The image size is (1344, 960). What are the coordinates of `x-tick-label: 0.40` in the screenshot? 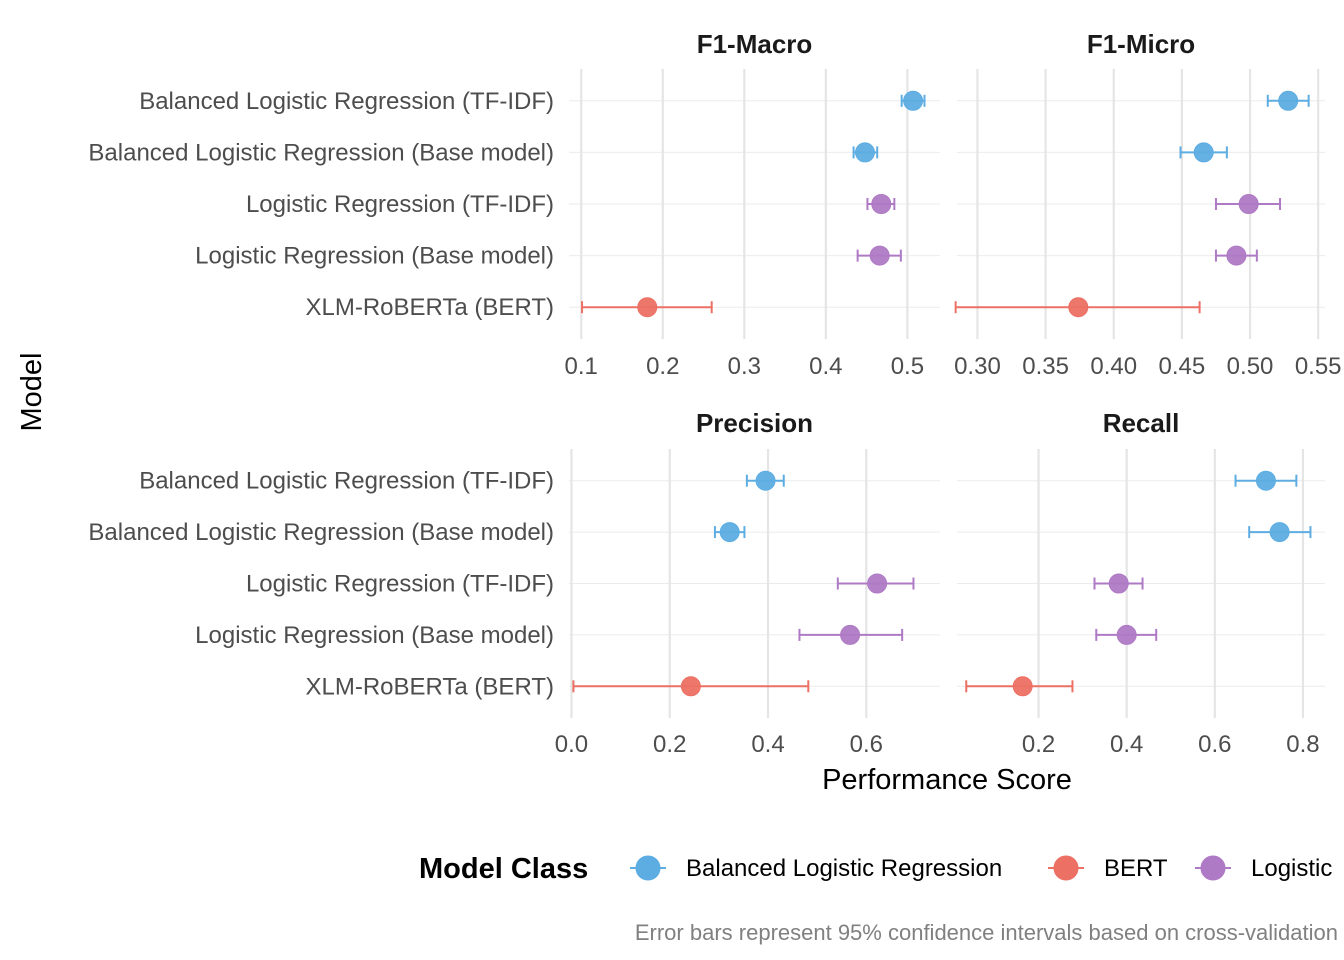 It's located at (1113, 366).